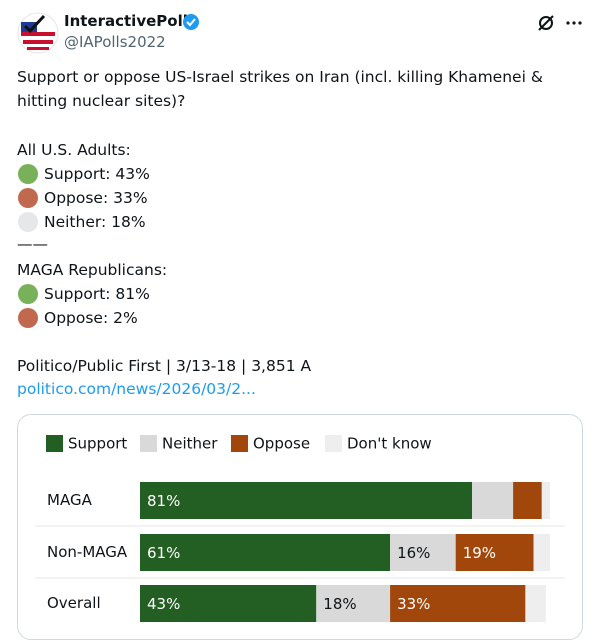 This screenshot has width=598, height=643. Describe the element at coordinates (190, 444) in the screenshot. I see `legend-label: Neither` at that location.